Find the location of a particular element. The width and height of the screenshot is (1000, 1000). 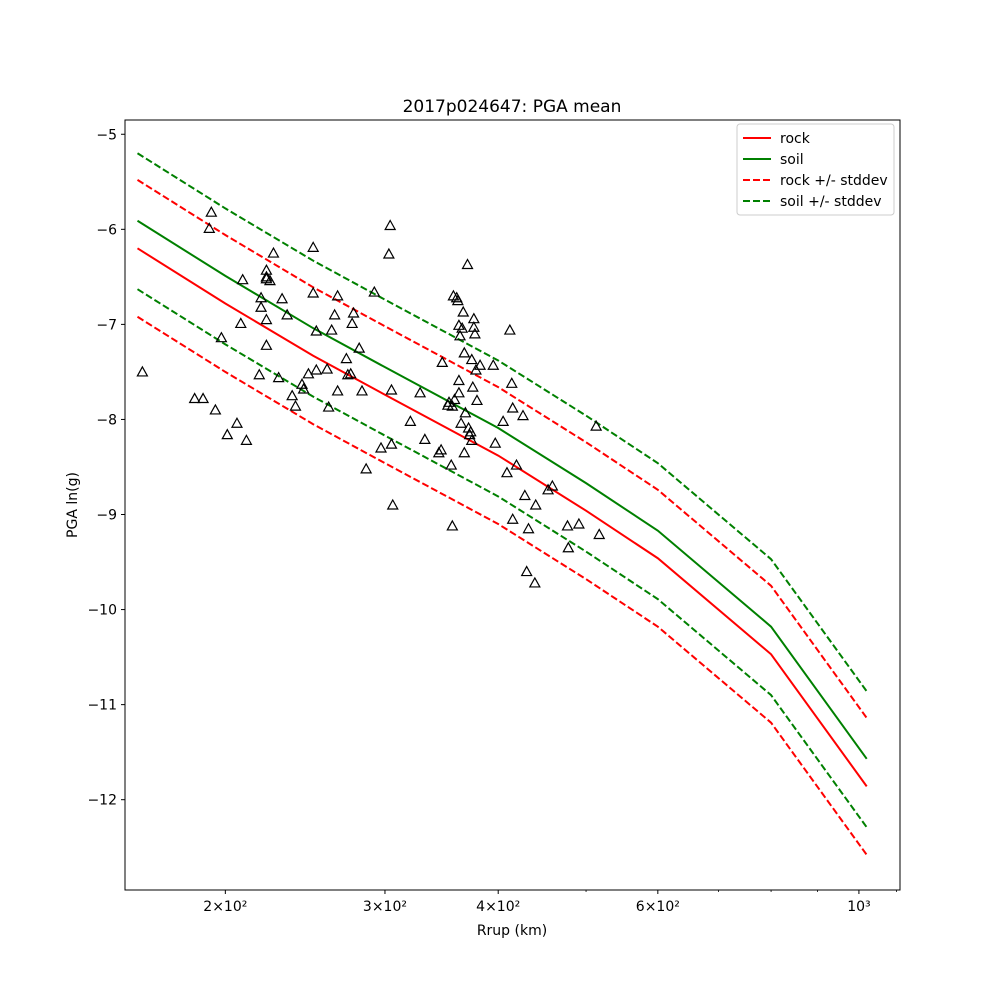

legend-label: rock +/- stddev is located at coordinates (834, 181).